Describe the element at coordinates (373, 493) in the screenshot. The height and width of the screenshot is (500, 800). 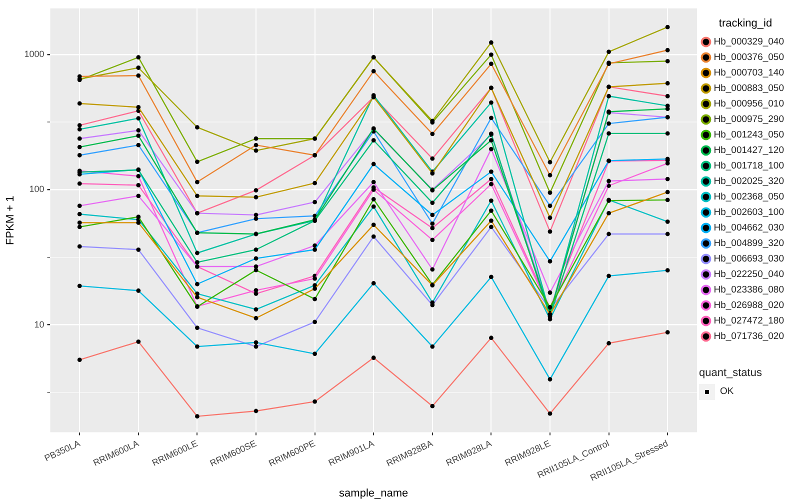
I see `x-axis-title: sample_name` at that location.